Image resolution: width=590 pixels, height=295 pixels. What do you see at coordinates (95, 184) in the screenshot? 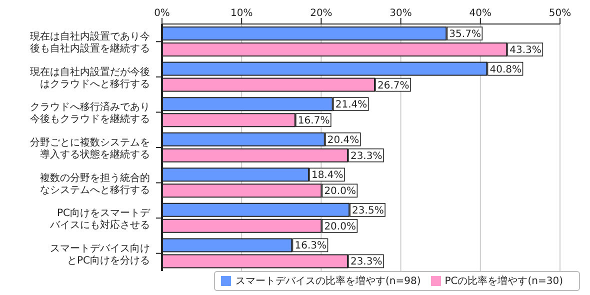
I see `y-tick-label: 複数の分野を担う統合的なシステムへと移行する` at bounding box center [95, 184].